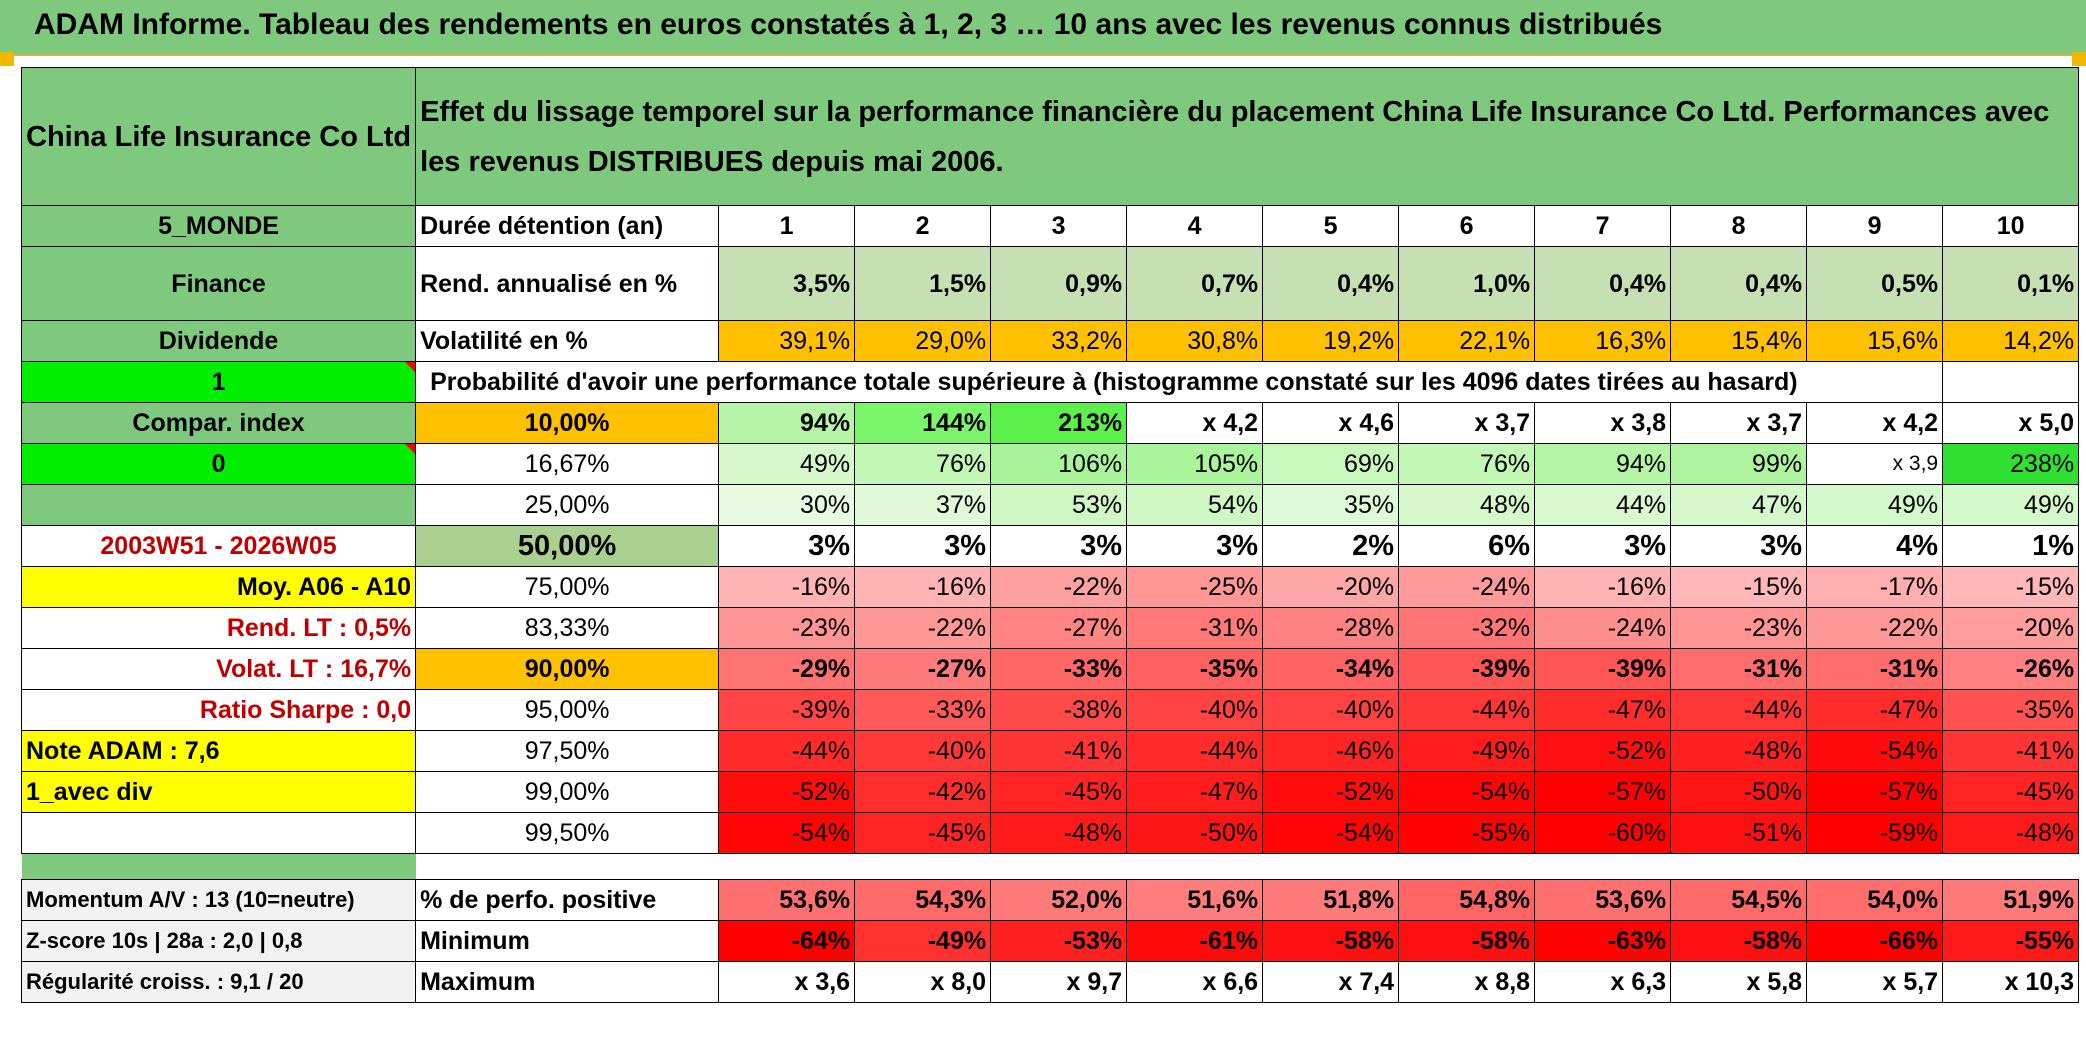  Describe the element at coordinates (567, 283) in the screenshot. I see `rend-label: Rend. annualisé en %` at that location.